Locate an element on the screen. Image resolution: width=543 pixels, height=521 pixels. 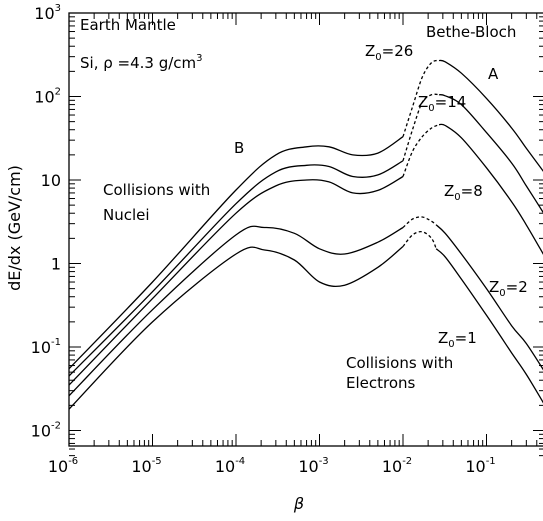
x-tick-label: 10⁻² is located at coordinates (397, 466).